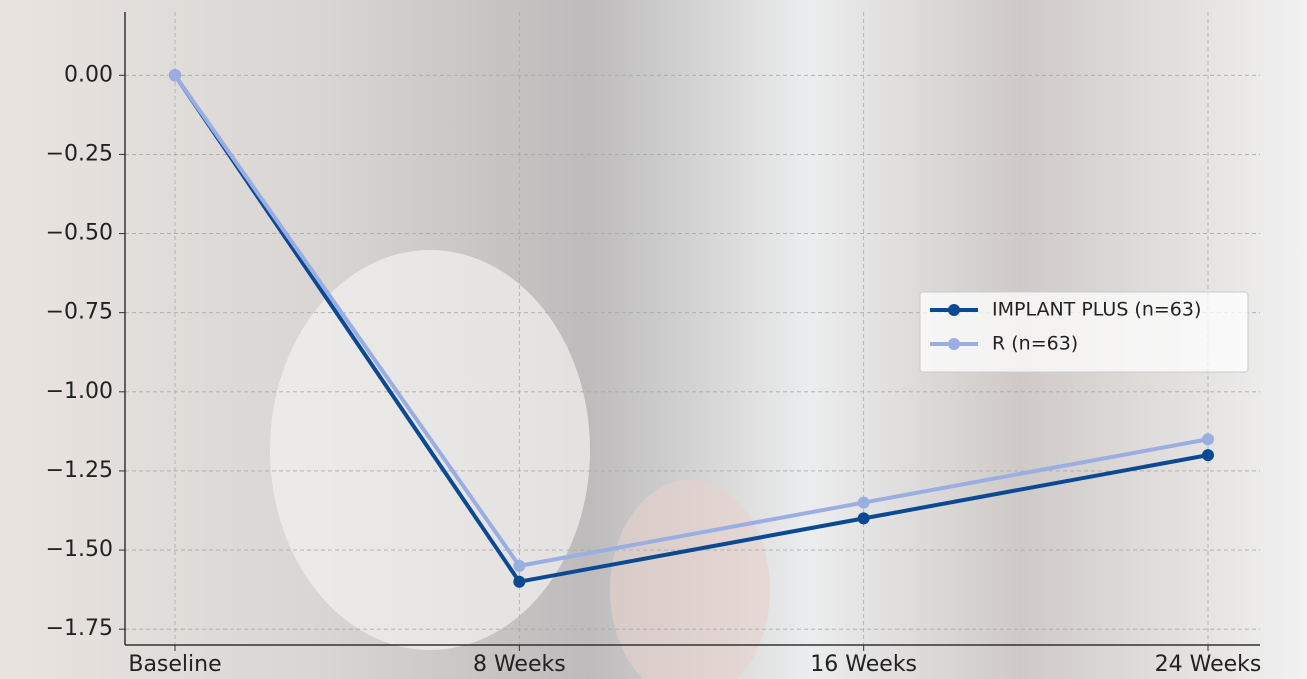 The image size is (1307, 679). I want to click on y-tick-label: −1.75, so click(79, 628).